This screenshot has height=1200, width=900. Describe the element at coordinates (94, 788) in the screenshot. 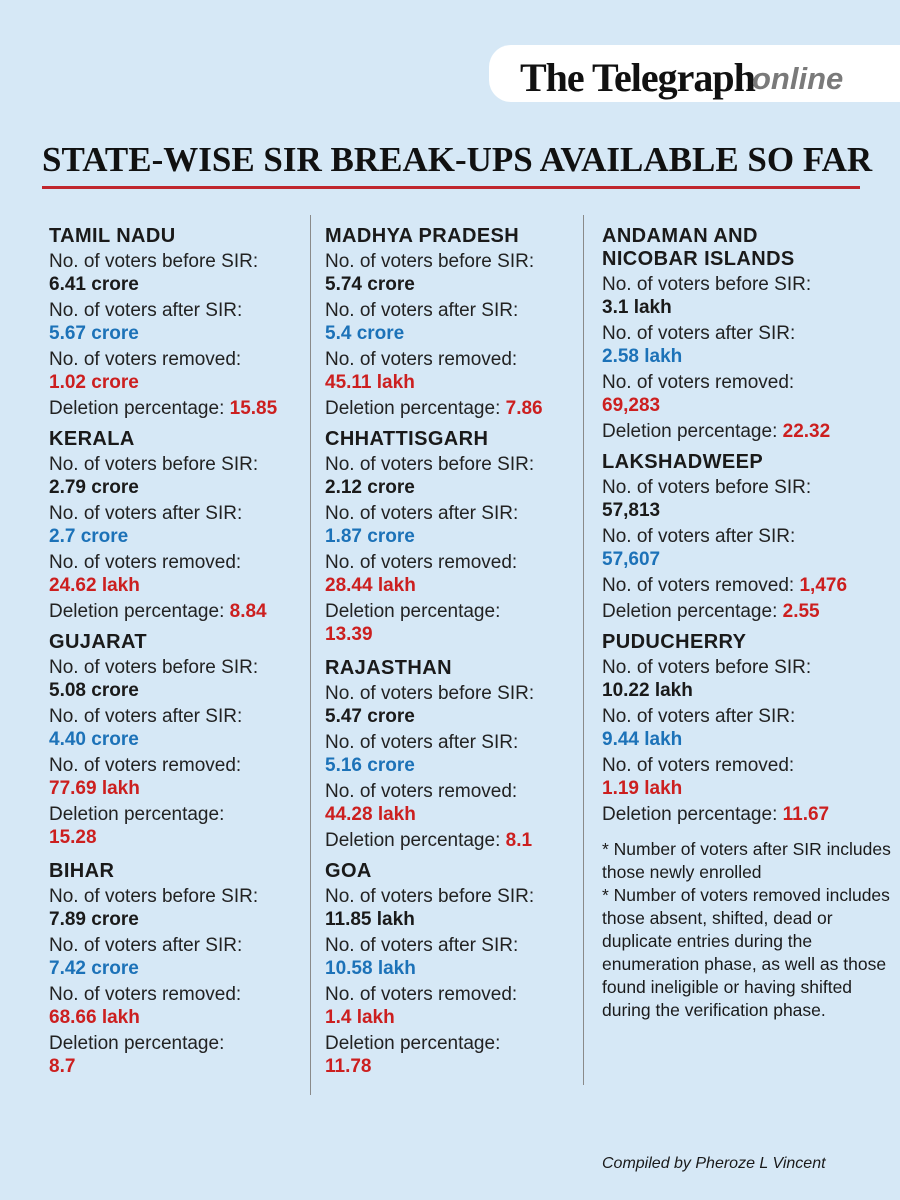

I see `removed-value: 77.69 lakh` at that location.